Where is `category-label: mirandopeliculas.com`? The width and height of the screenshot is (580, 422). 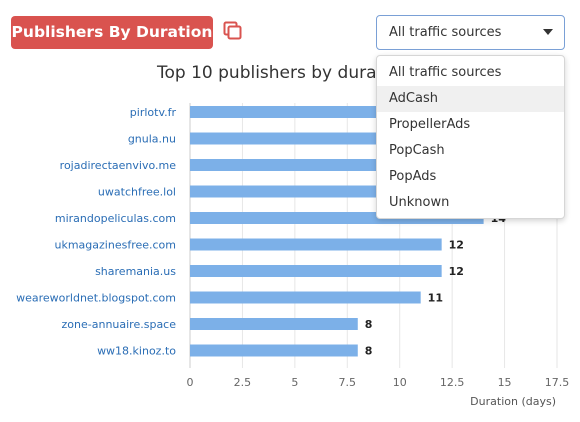 category-label: mirandopeliculas.com is located at coordinates (115, 218).